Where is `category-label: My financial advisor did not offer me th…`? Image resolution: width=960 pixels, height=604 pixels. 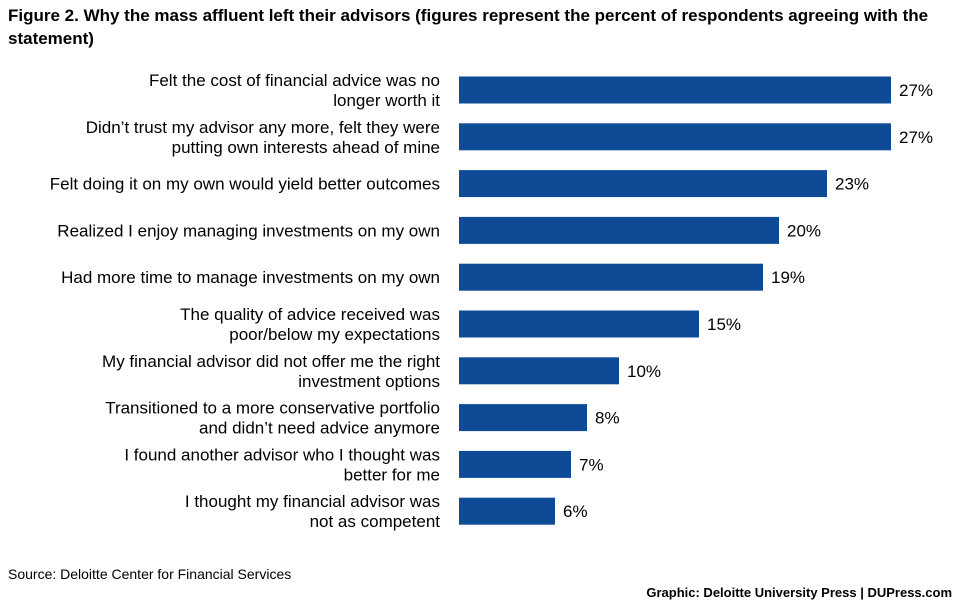 category-label: My financial advisor did not offer me th… is located at coordinates (271, 371).